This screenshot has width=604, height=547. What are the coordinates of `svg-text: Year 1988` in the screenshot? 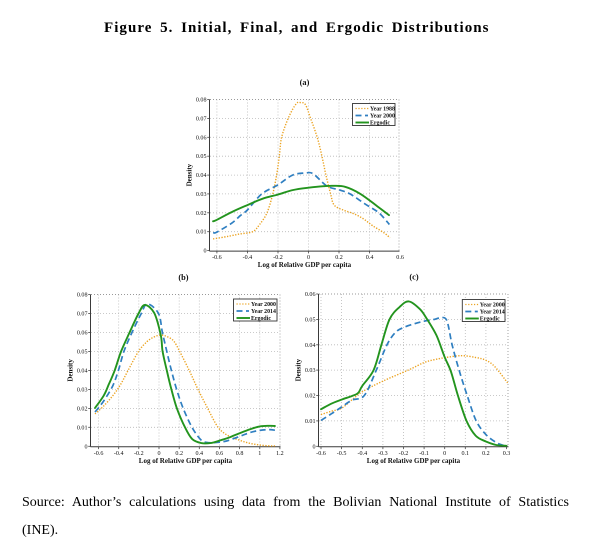 It's located at (382, 110).